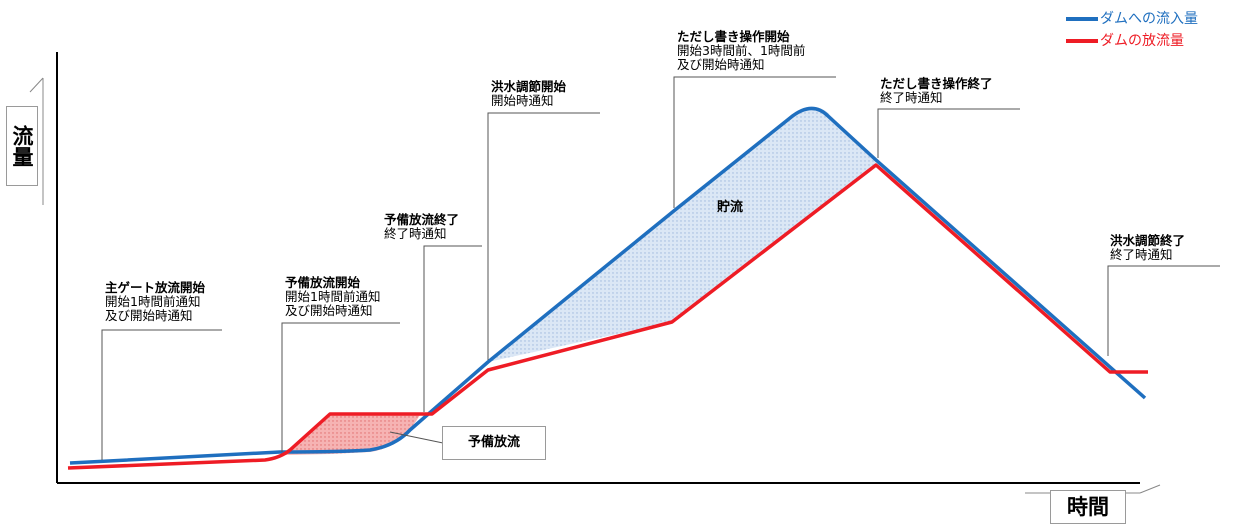 The height and width of the screenshot is (525, 1246). I want to click on legend-inflow-swatch, so click(1082, 19).